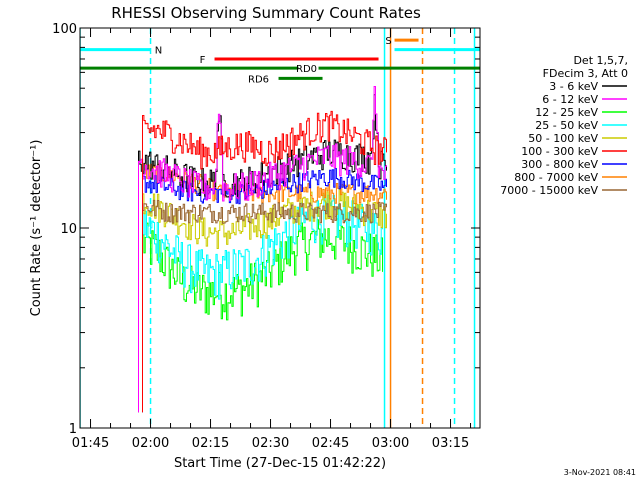 The image size is (640, 480). What do you see at coordinates (585, 73) in the screenshot?
I see `legend-header-1: FDecim 3, Att 0` at bounding box center [585, 73].